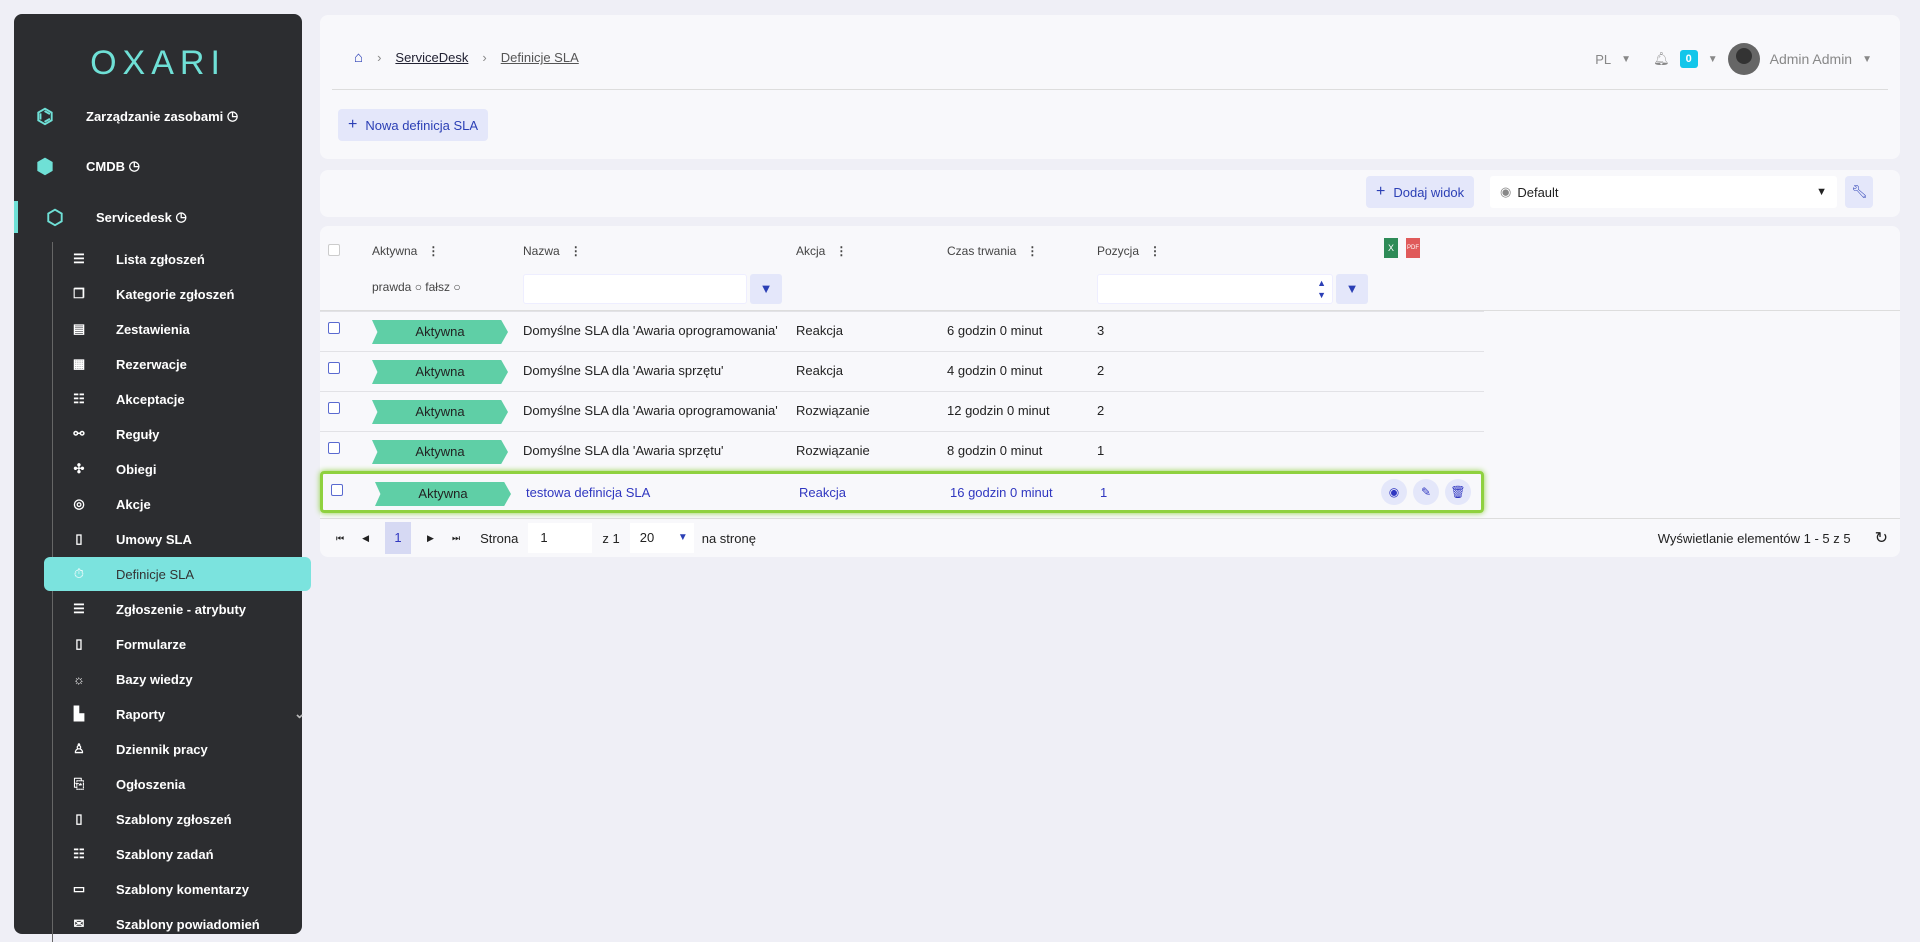 Image resolution: width=1920 pixels, height=942 pixels. Describe the element at coordinates (79, 258) in the screenshot. I see `list-icon: ☰` at that location.